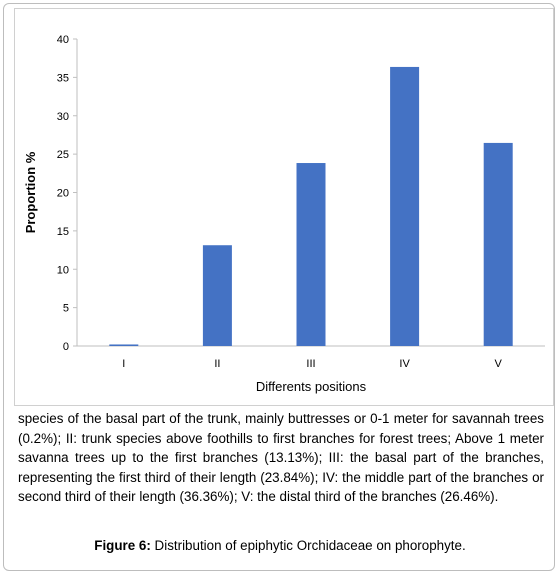 This screenshot has width=560, height=576. I want to click on y-tick-label: 15, so click(63, 232).